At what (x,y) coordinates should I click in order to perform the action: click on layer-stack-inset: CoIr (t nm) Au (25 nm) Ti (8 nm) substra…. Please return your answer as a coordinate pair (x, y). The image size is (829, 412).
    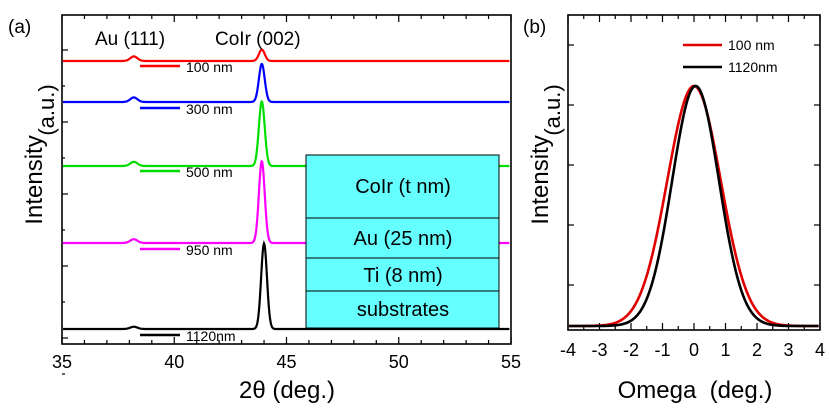
    Looking at the image, I should click on (402, 241).